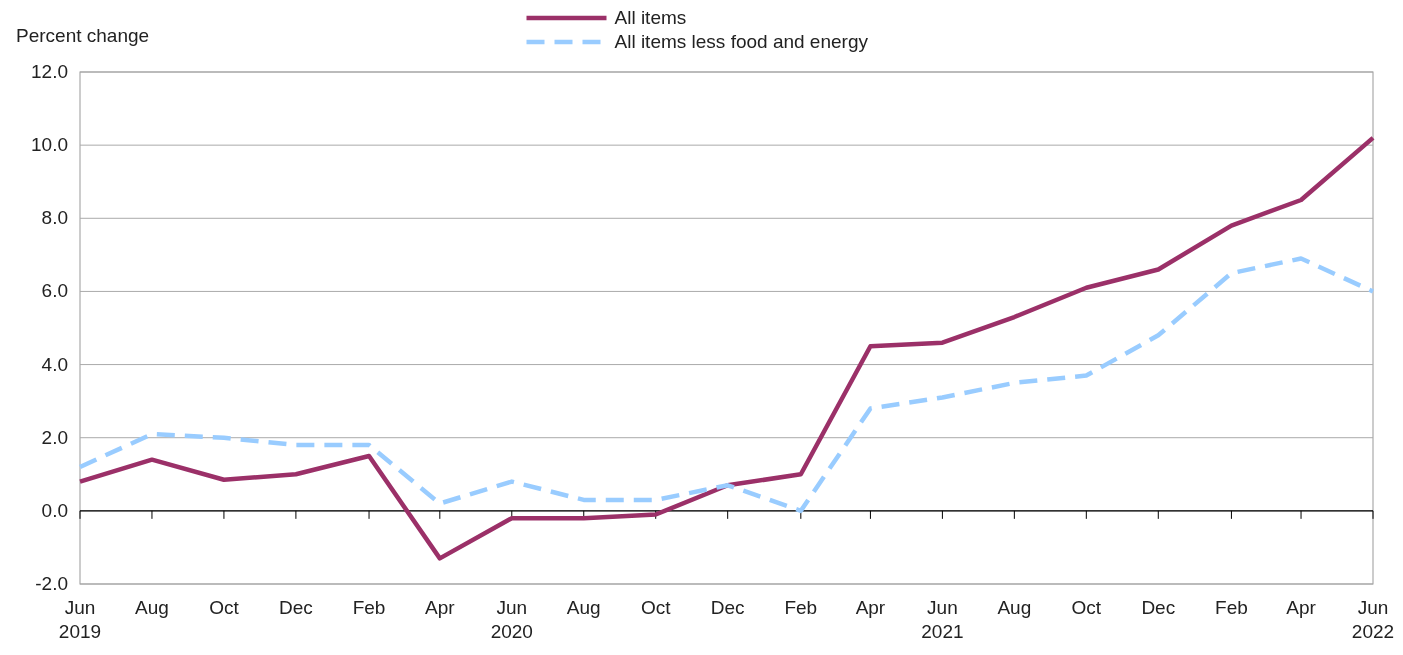 The image size is (1403, 655). I want to click on y-tick-label: 4.0, so click(54, 364).